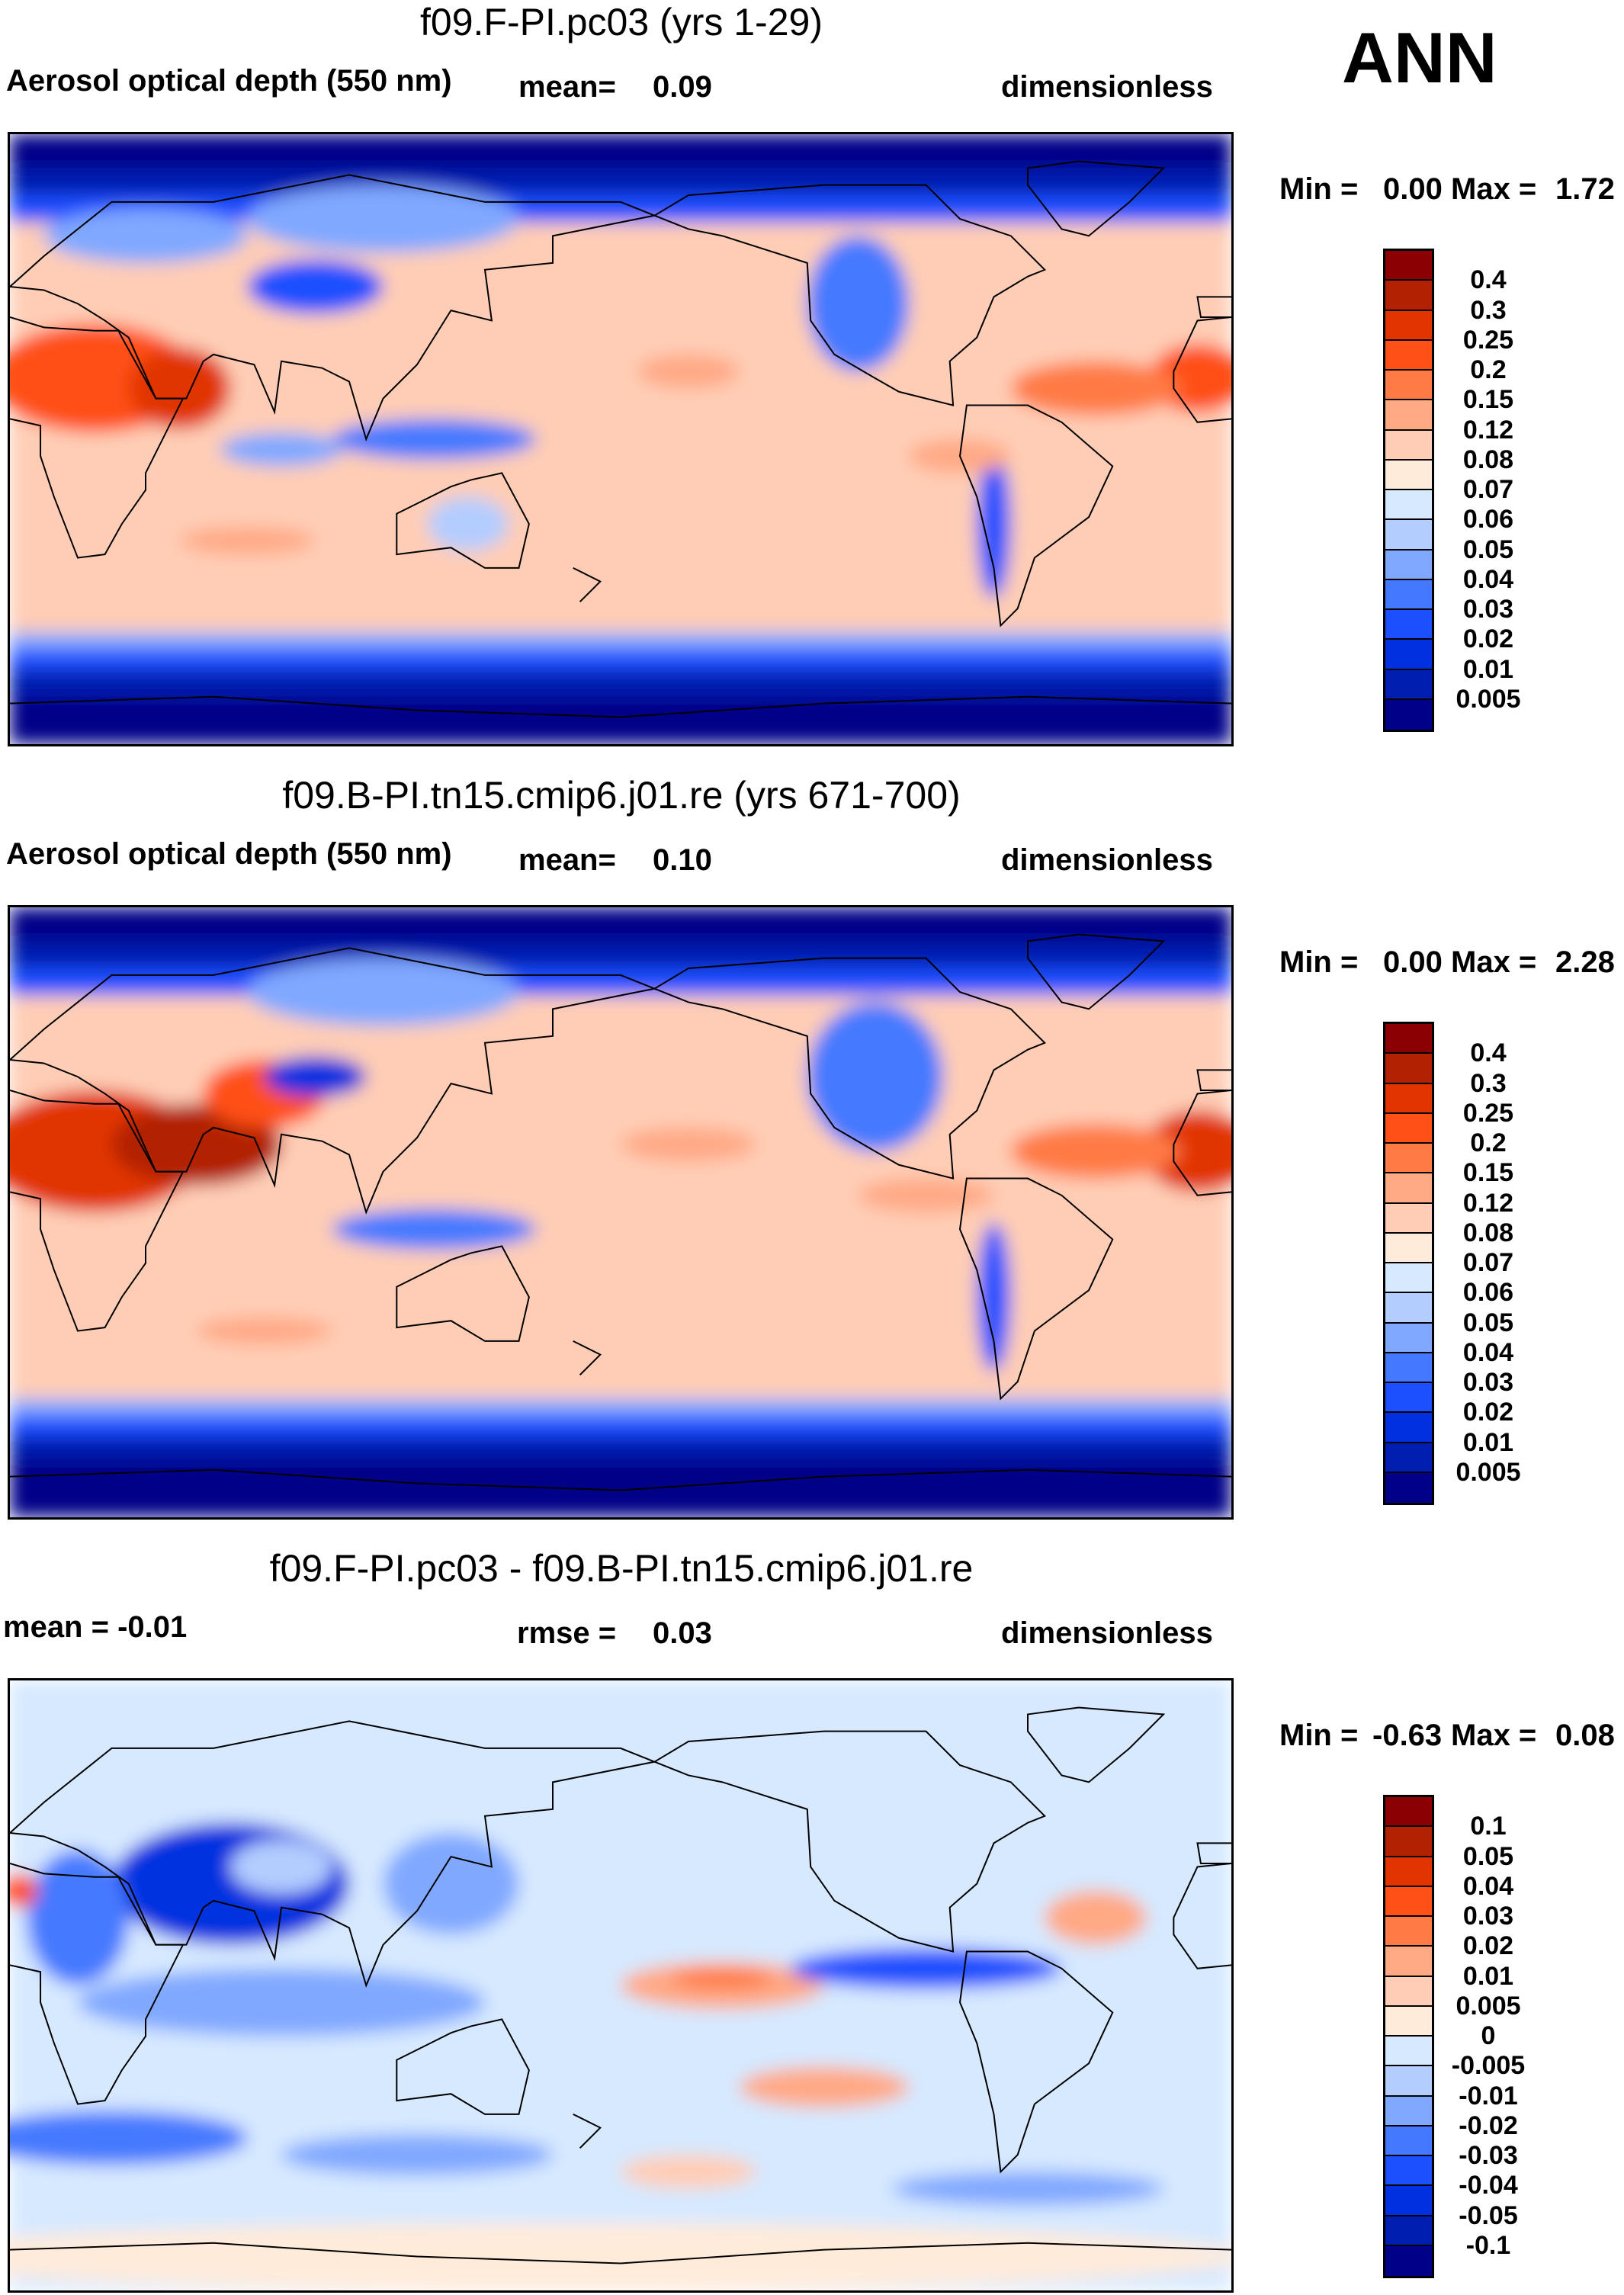  Describe the element at coordinates (1488, 2066) in the screenshot. I see `colorbar-label: -0.005` at that location.